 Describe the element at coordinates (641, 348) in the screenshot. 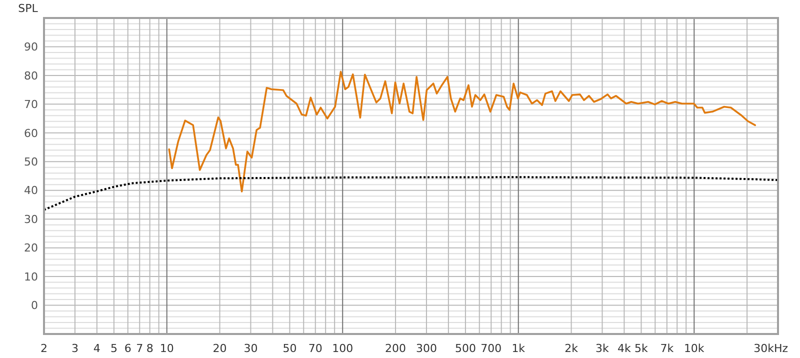

I see `x-tick-label: 5k` at that location.